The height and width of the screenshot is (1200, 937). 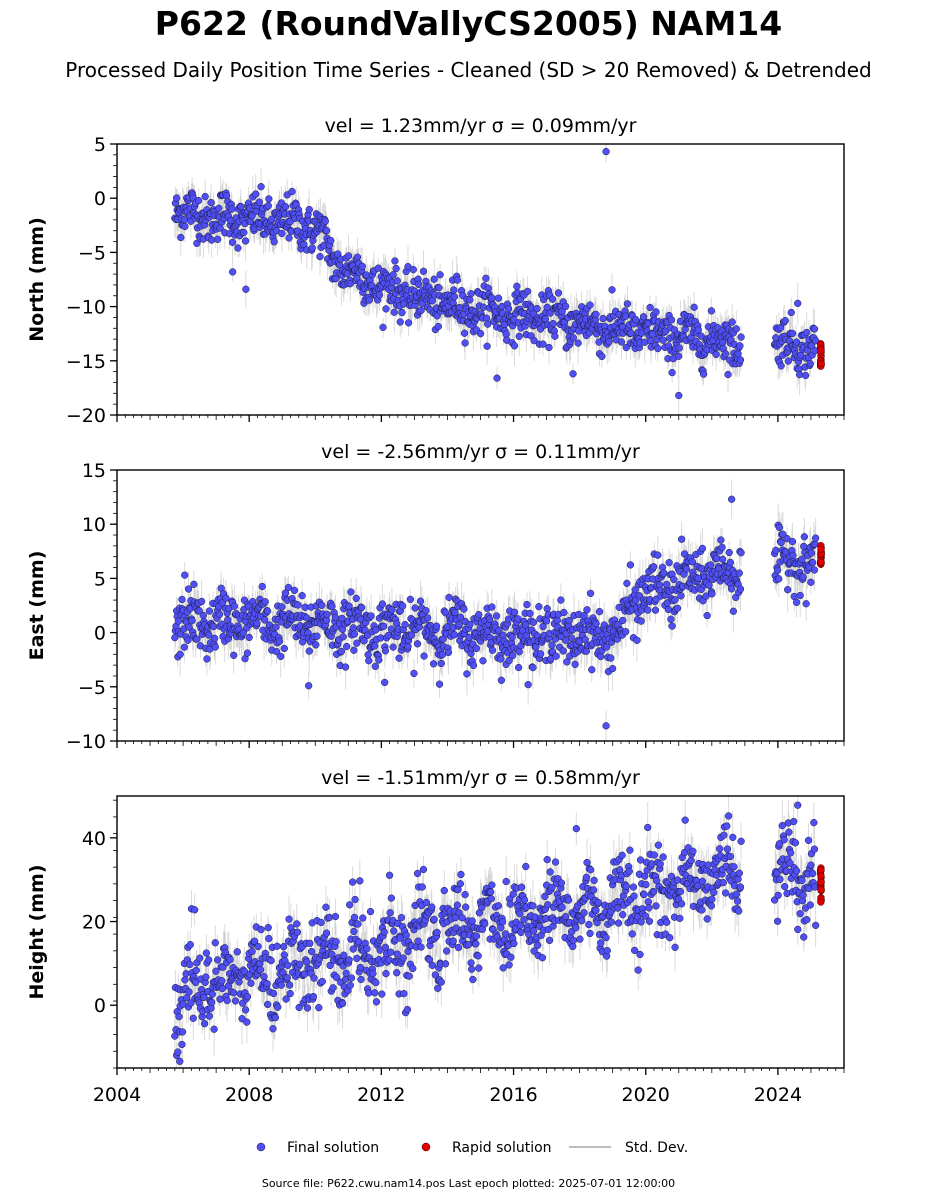 What do you see at coordinates (821, 549) in the screenshot?
I see `rapid-solution-point` at bounding box center [821, 549].